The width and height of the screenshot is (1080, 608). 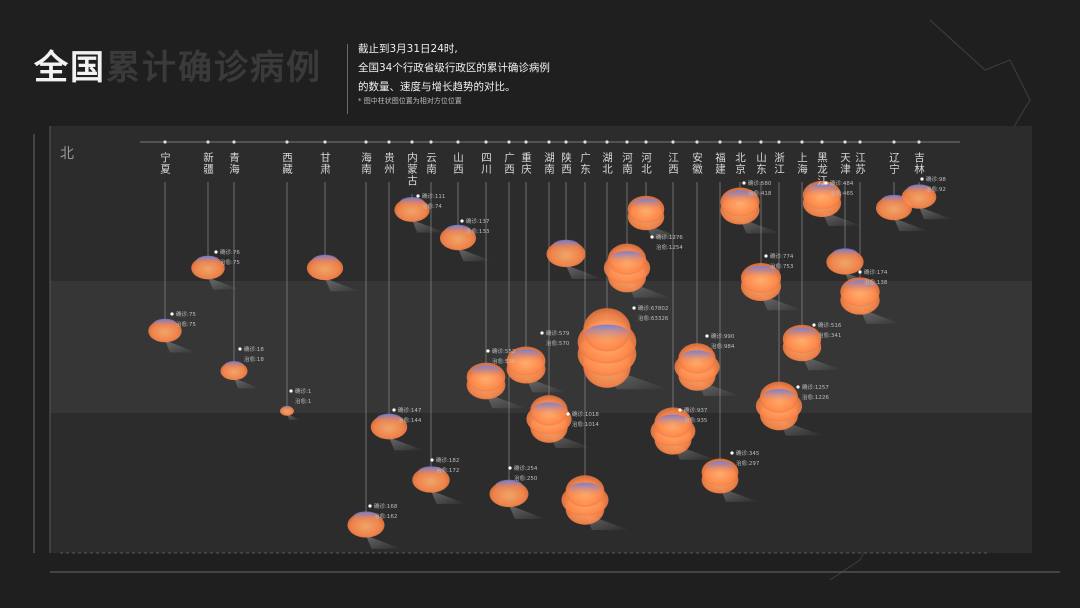 What do you see at coordinates (412, 168) in the screenshot?
I see `province-label: 内蒙古` at bounding box center [412, 168].